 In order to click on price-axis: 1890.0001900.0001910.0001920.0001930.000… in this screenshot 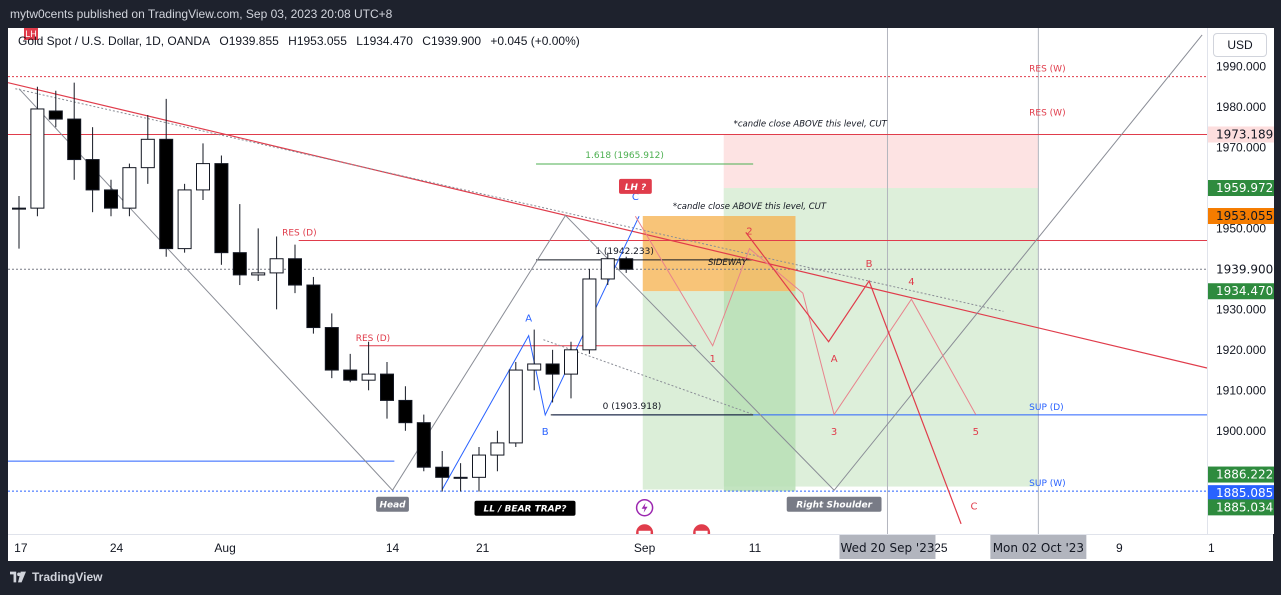, I will do `click(1240, 281)`.